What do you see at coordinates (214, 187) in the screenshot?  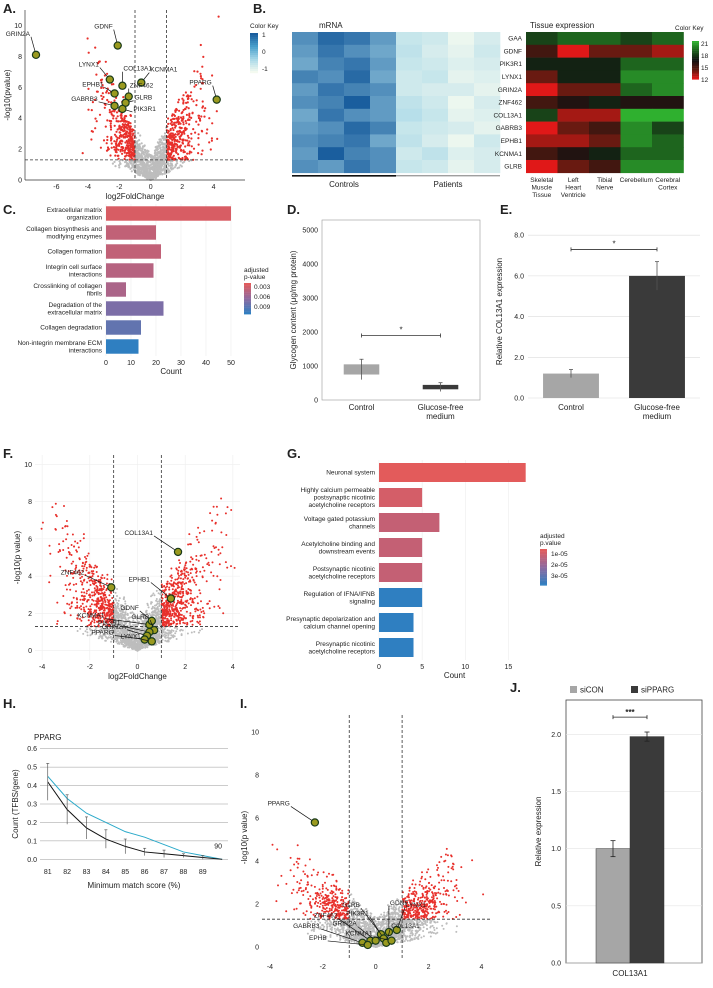 I see `x-tick-label: 4` at bounding box center [214, 187].